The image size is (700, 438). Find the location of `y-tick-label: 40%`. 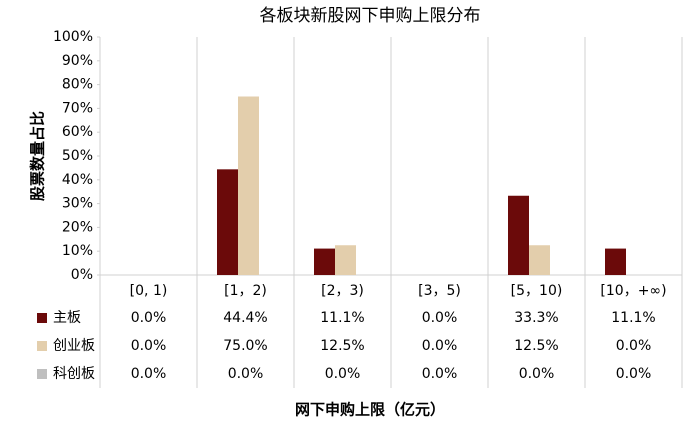

y-tick-label: 40% is located at coordinates (77, 180).